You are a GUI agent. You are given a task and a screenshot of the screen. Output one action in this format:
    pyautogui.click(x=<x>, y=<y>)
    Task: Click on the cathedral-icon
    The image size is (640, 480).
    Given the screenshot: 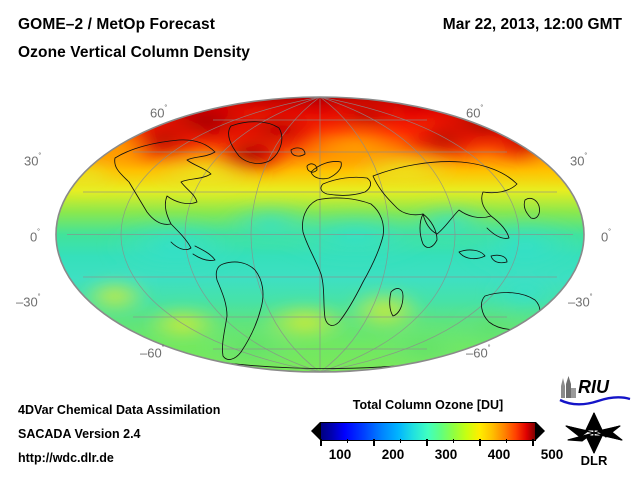 What is the action you would take?
    pyautogui.click(x=568, y=387)
    